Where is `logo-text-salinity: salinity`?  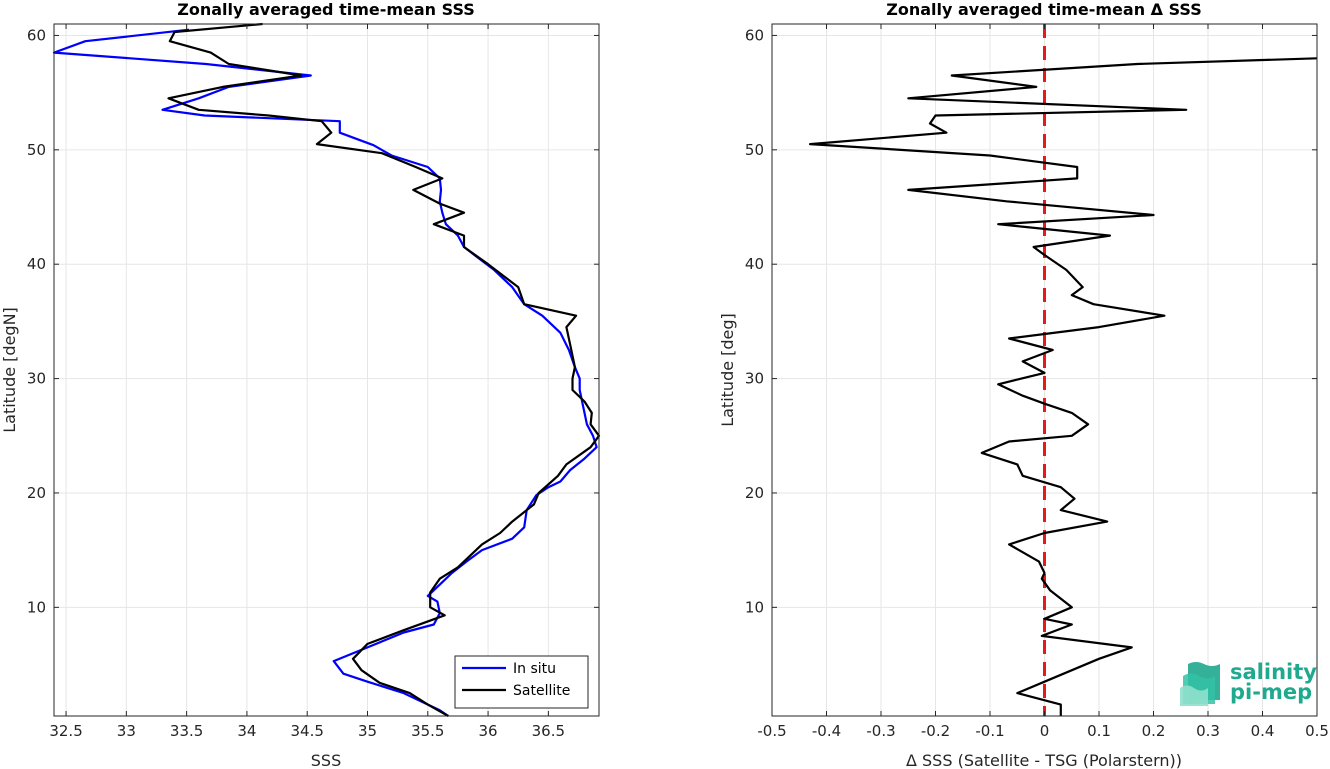 logo-text-salinity: salinity is located at coordinates (1273, 672).